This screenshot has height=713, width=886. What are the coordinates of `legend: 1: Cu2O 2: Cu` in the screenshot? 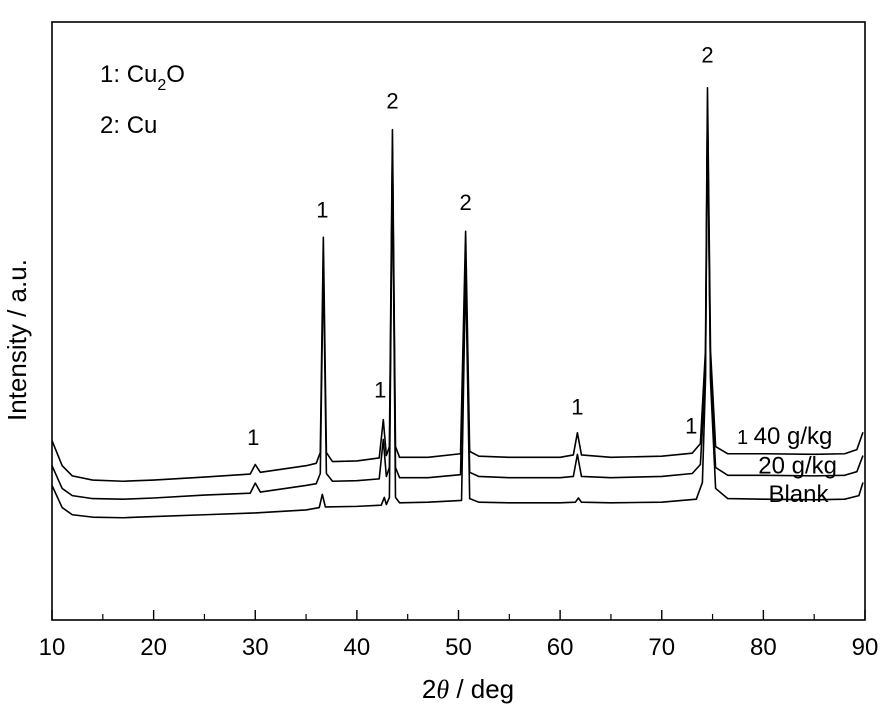 It's located at (142, 100).